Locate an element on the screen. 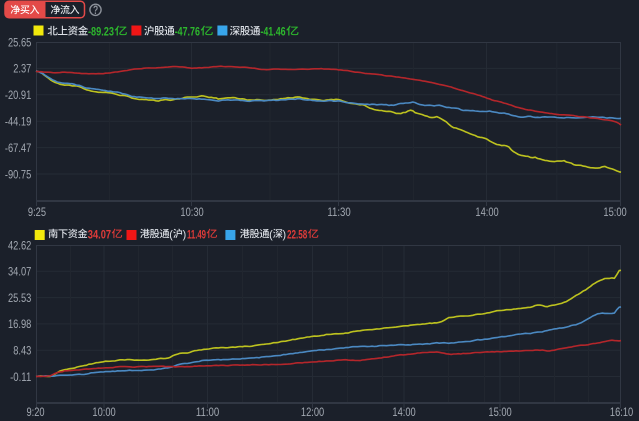 The height and width of the screenshot is (421, 639). svg-text: 25.65 is located at coordinates (20, 42).